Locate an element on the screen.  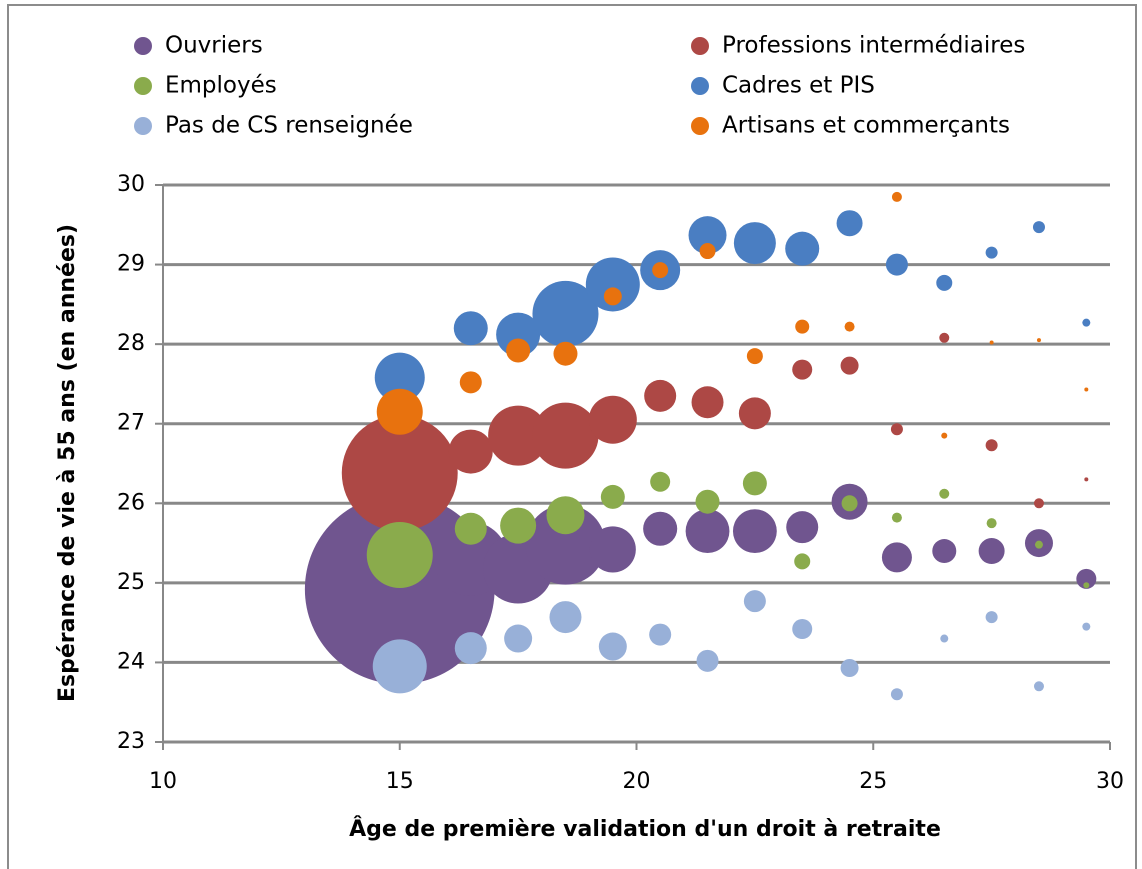
x-tick-label: 15 is located at coordinates (400, 781).